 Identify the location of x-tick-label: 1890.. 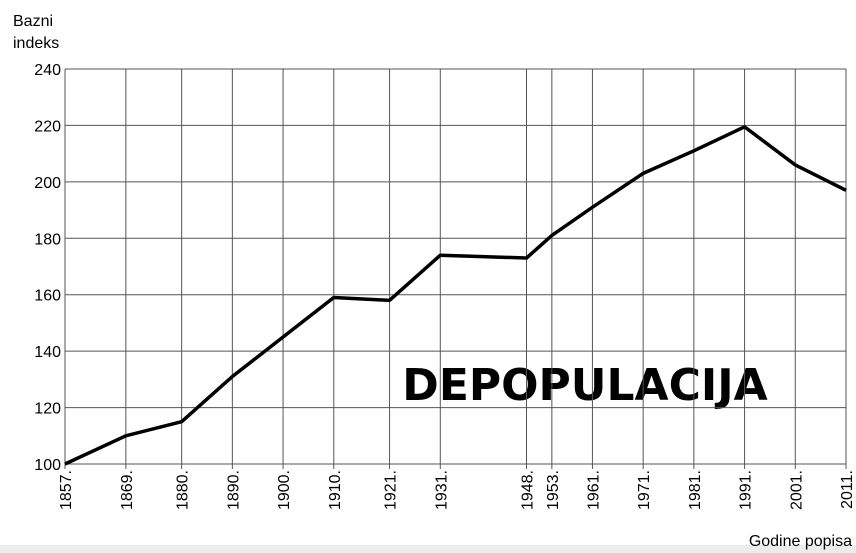
(233, 490).